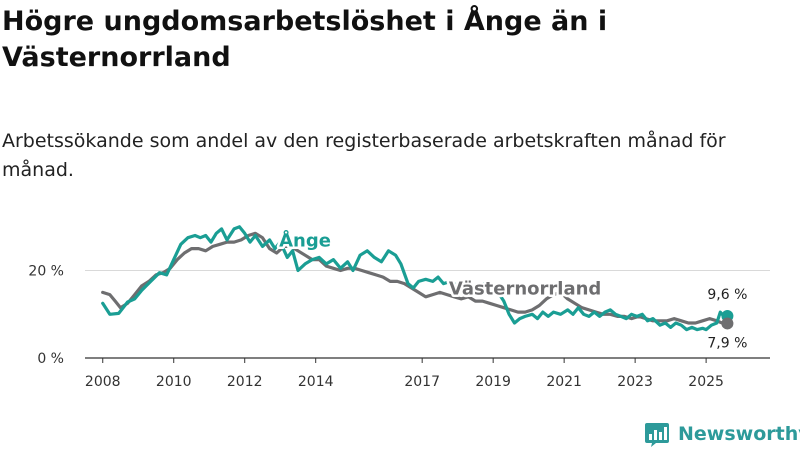 The height and width of the screenshot is (450, 800). Describe the element at coordinates (245, 382) in the screenshot. I see `x-tick-label: 2012` at that location.